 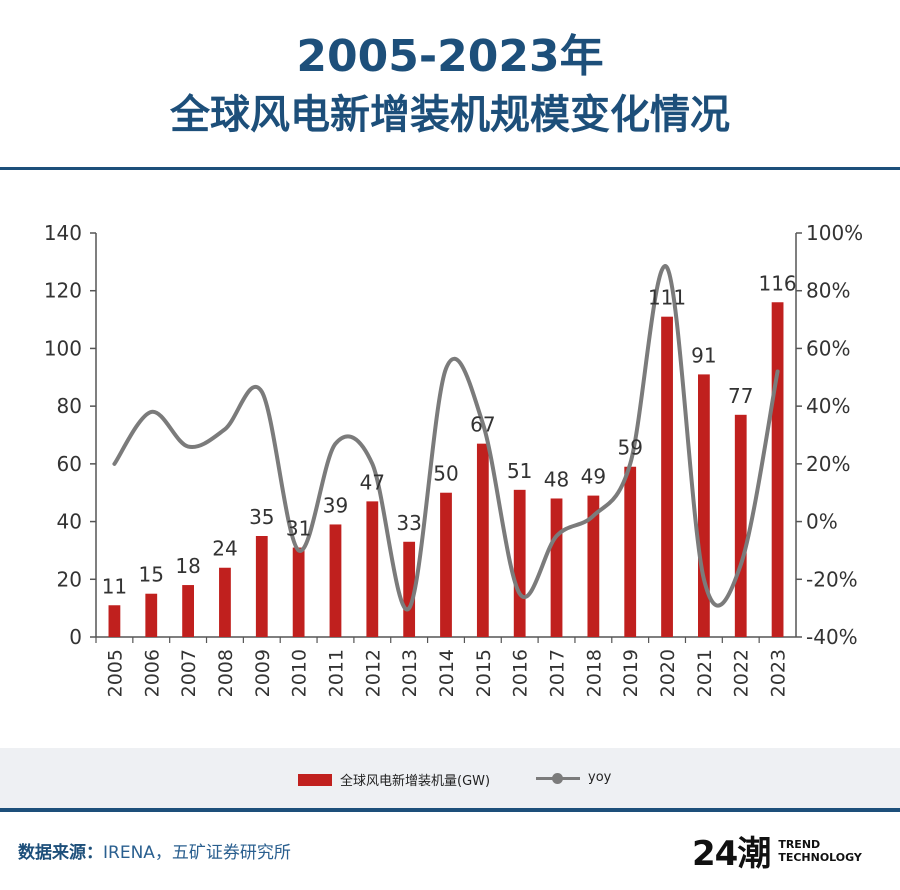 I want to click on x-tick-label: 2011, so click(x=336, y=673).